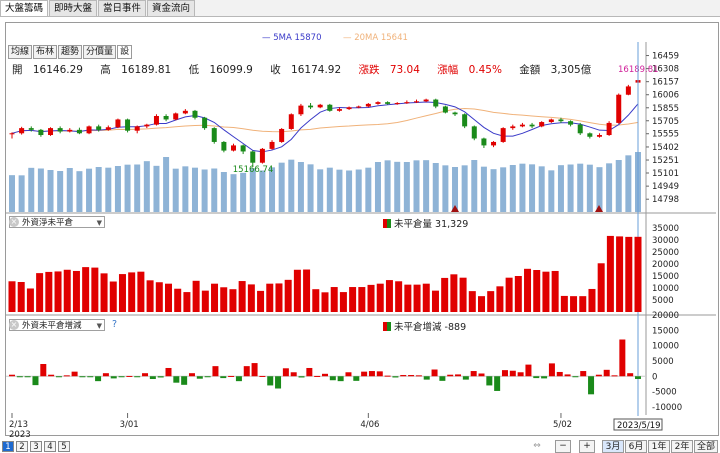 This screenshot has width=720, height=453. Describe the element at coordinates (8, 446) in the screenshot. I see `page-button-1: 1` at that location.